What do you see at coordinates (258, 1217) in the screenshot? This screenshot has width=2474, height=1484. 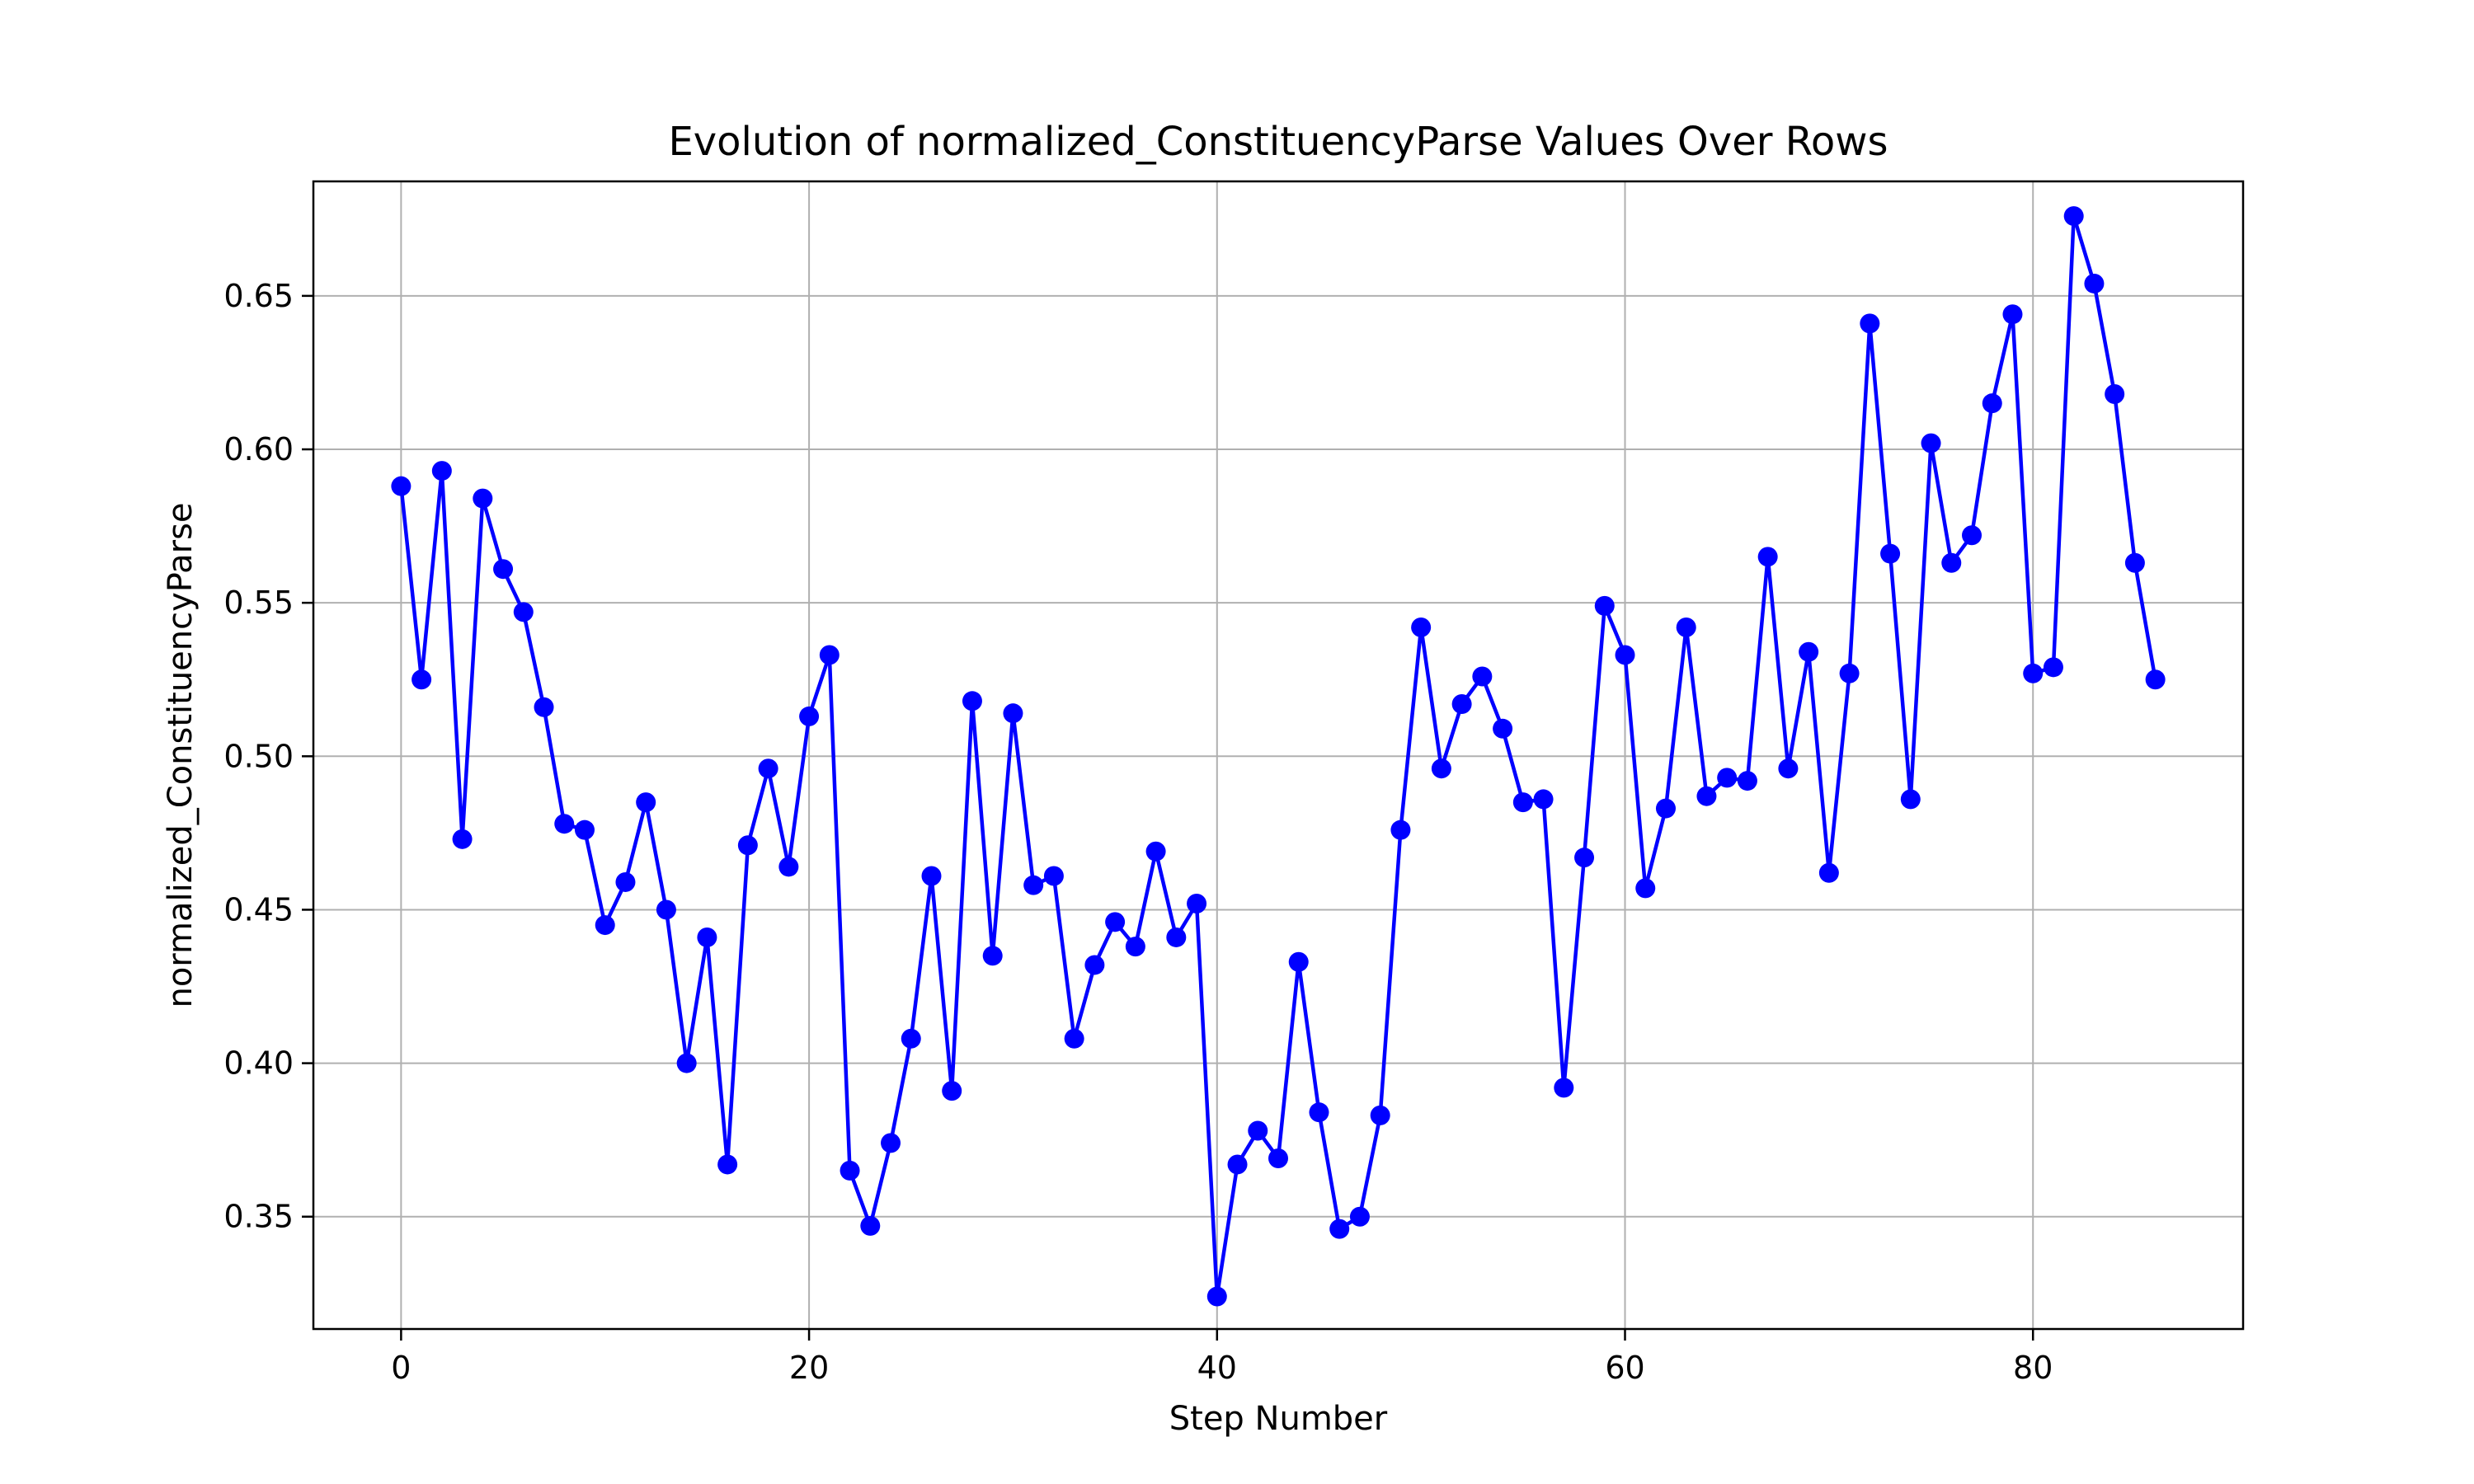 I see `y-tick-label: 0.35` at bounding box center [258, 1217].